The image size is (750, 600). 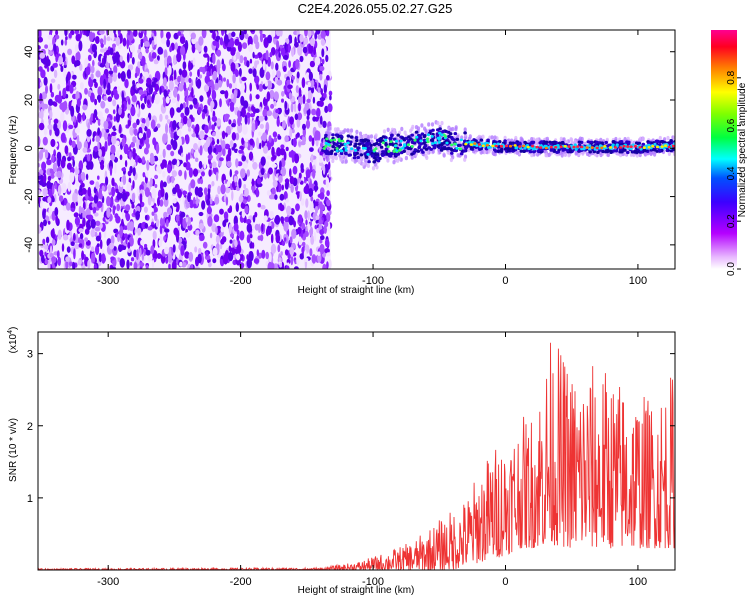 What do you see at coordinates (498, 145) in the screenshot?
I see `signal-ridge` at bounding box center [498, 145].